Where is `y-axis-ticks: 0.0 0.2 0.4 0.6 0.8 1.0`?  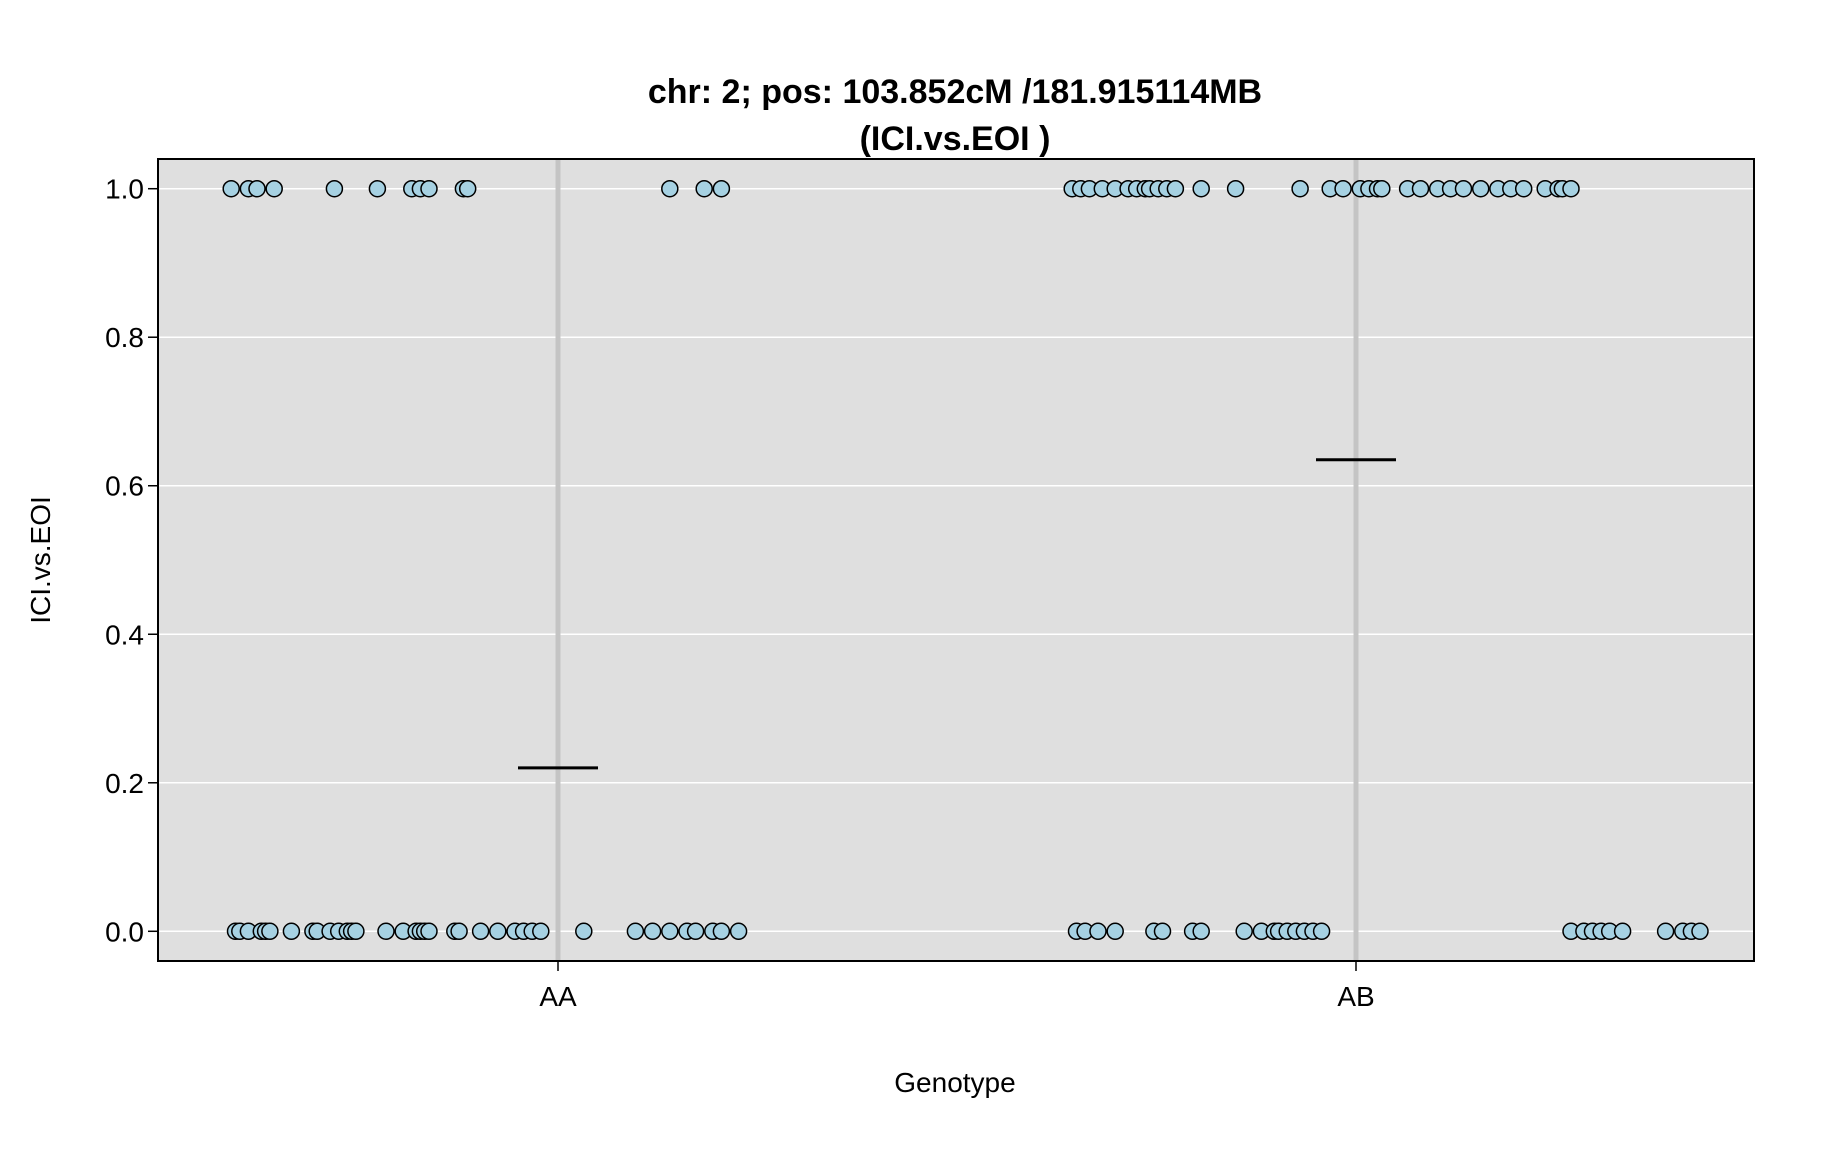
y-axis-ticks: 0.0 0.2 0.4 0.6 0.8 1.0 is located at coordinates (131, 560).